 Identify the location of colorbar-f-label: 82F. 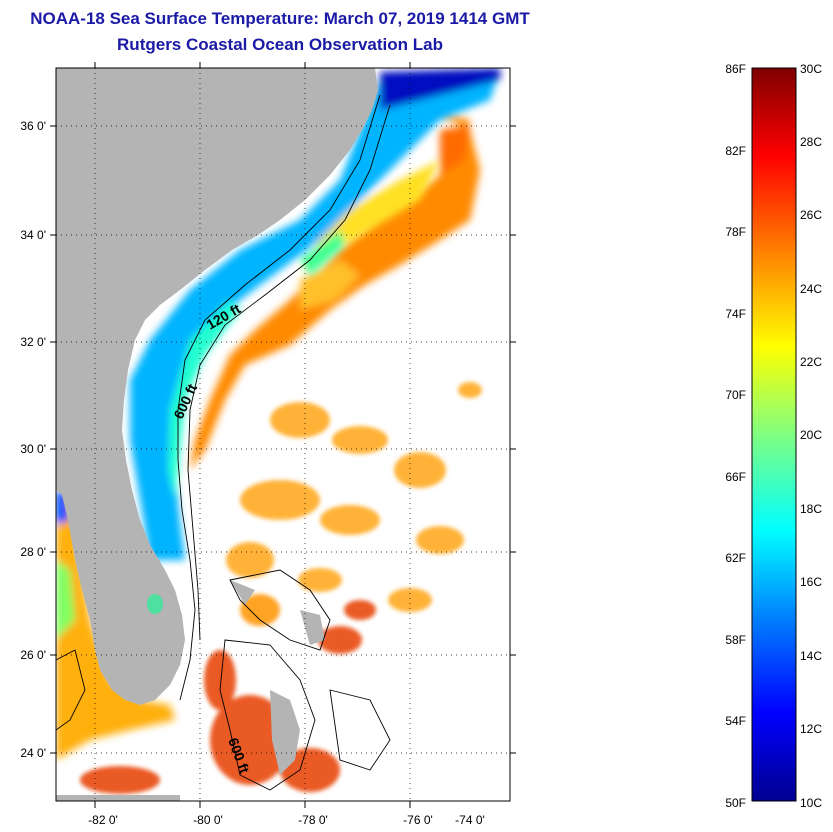
(735, 151).